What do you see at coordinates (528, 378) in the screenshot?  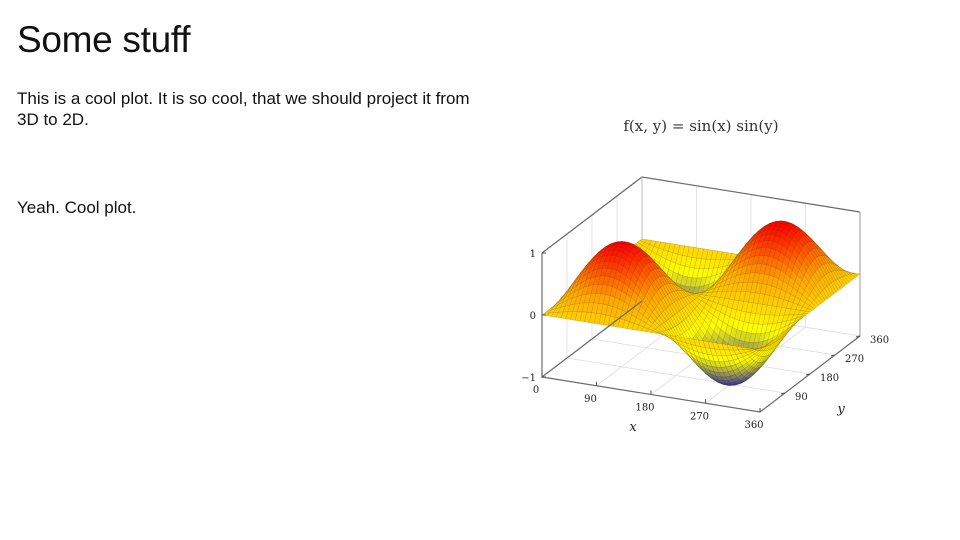 I see `z-tick-label: −1` at bounding box center [528, 378].